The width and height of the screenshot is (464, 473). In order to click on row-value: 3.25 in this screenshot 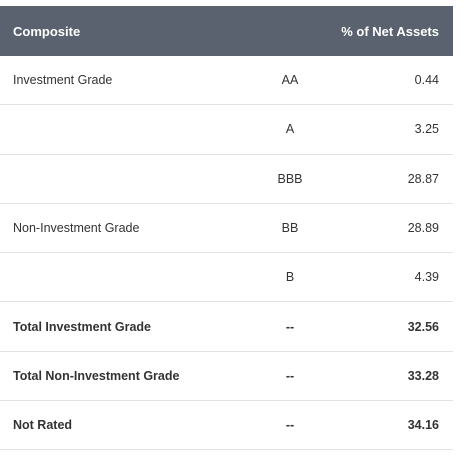, I will do `click(426, 129)`.